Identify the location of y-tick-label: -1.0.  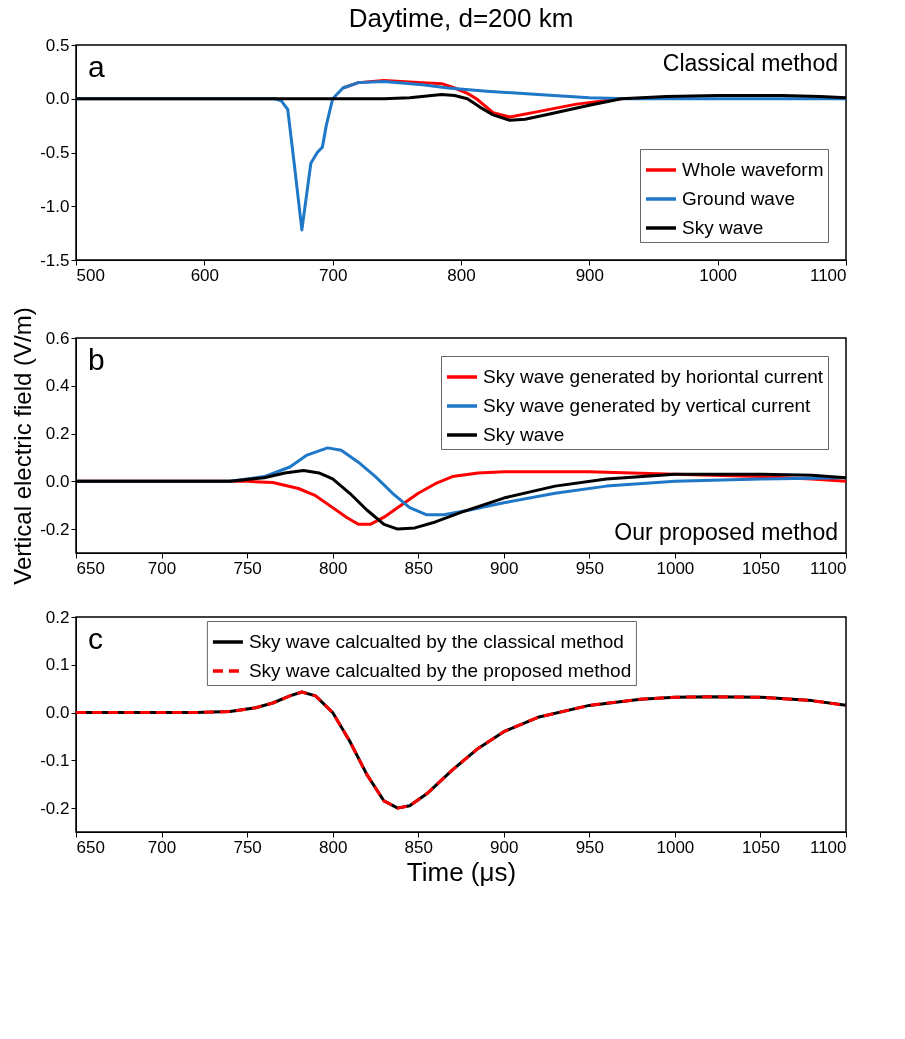
(55, 206).